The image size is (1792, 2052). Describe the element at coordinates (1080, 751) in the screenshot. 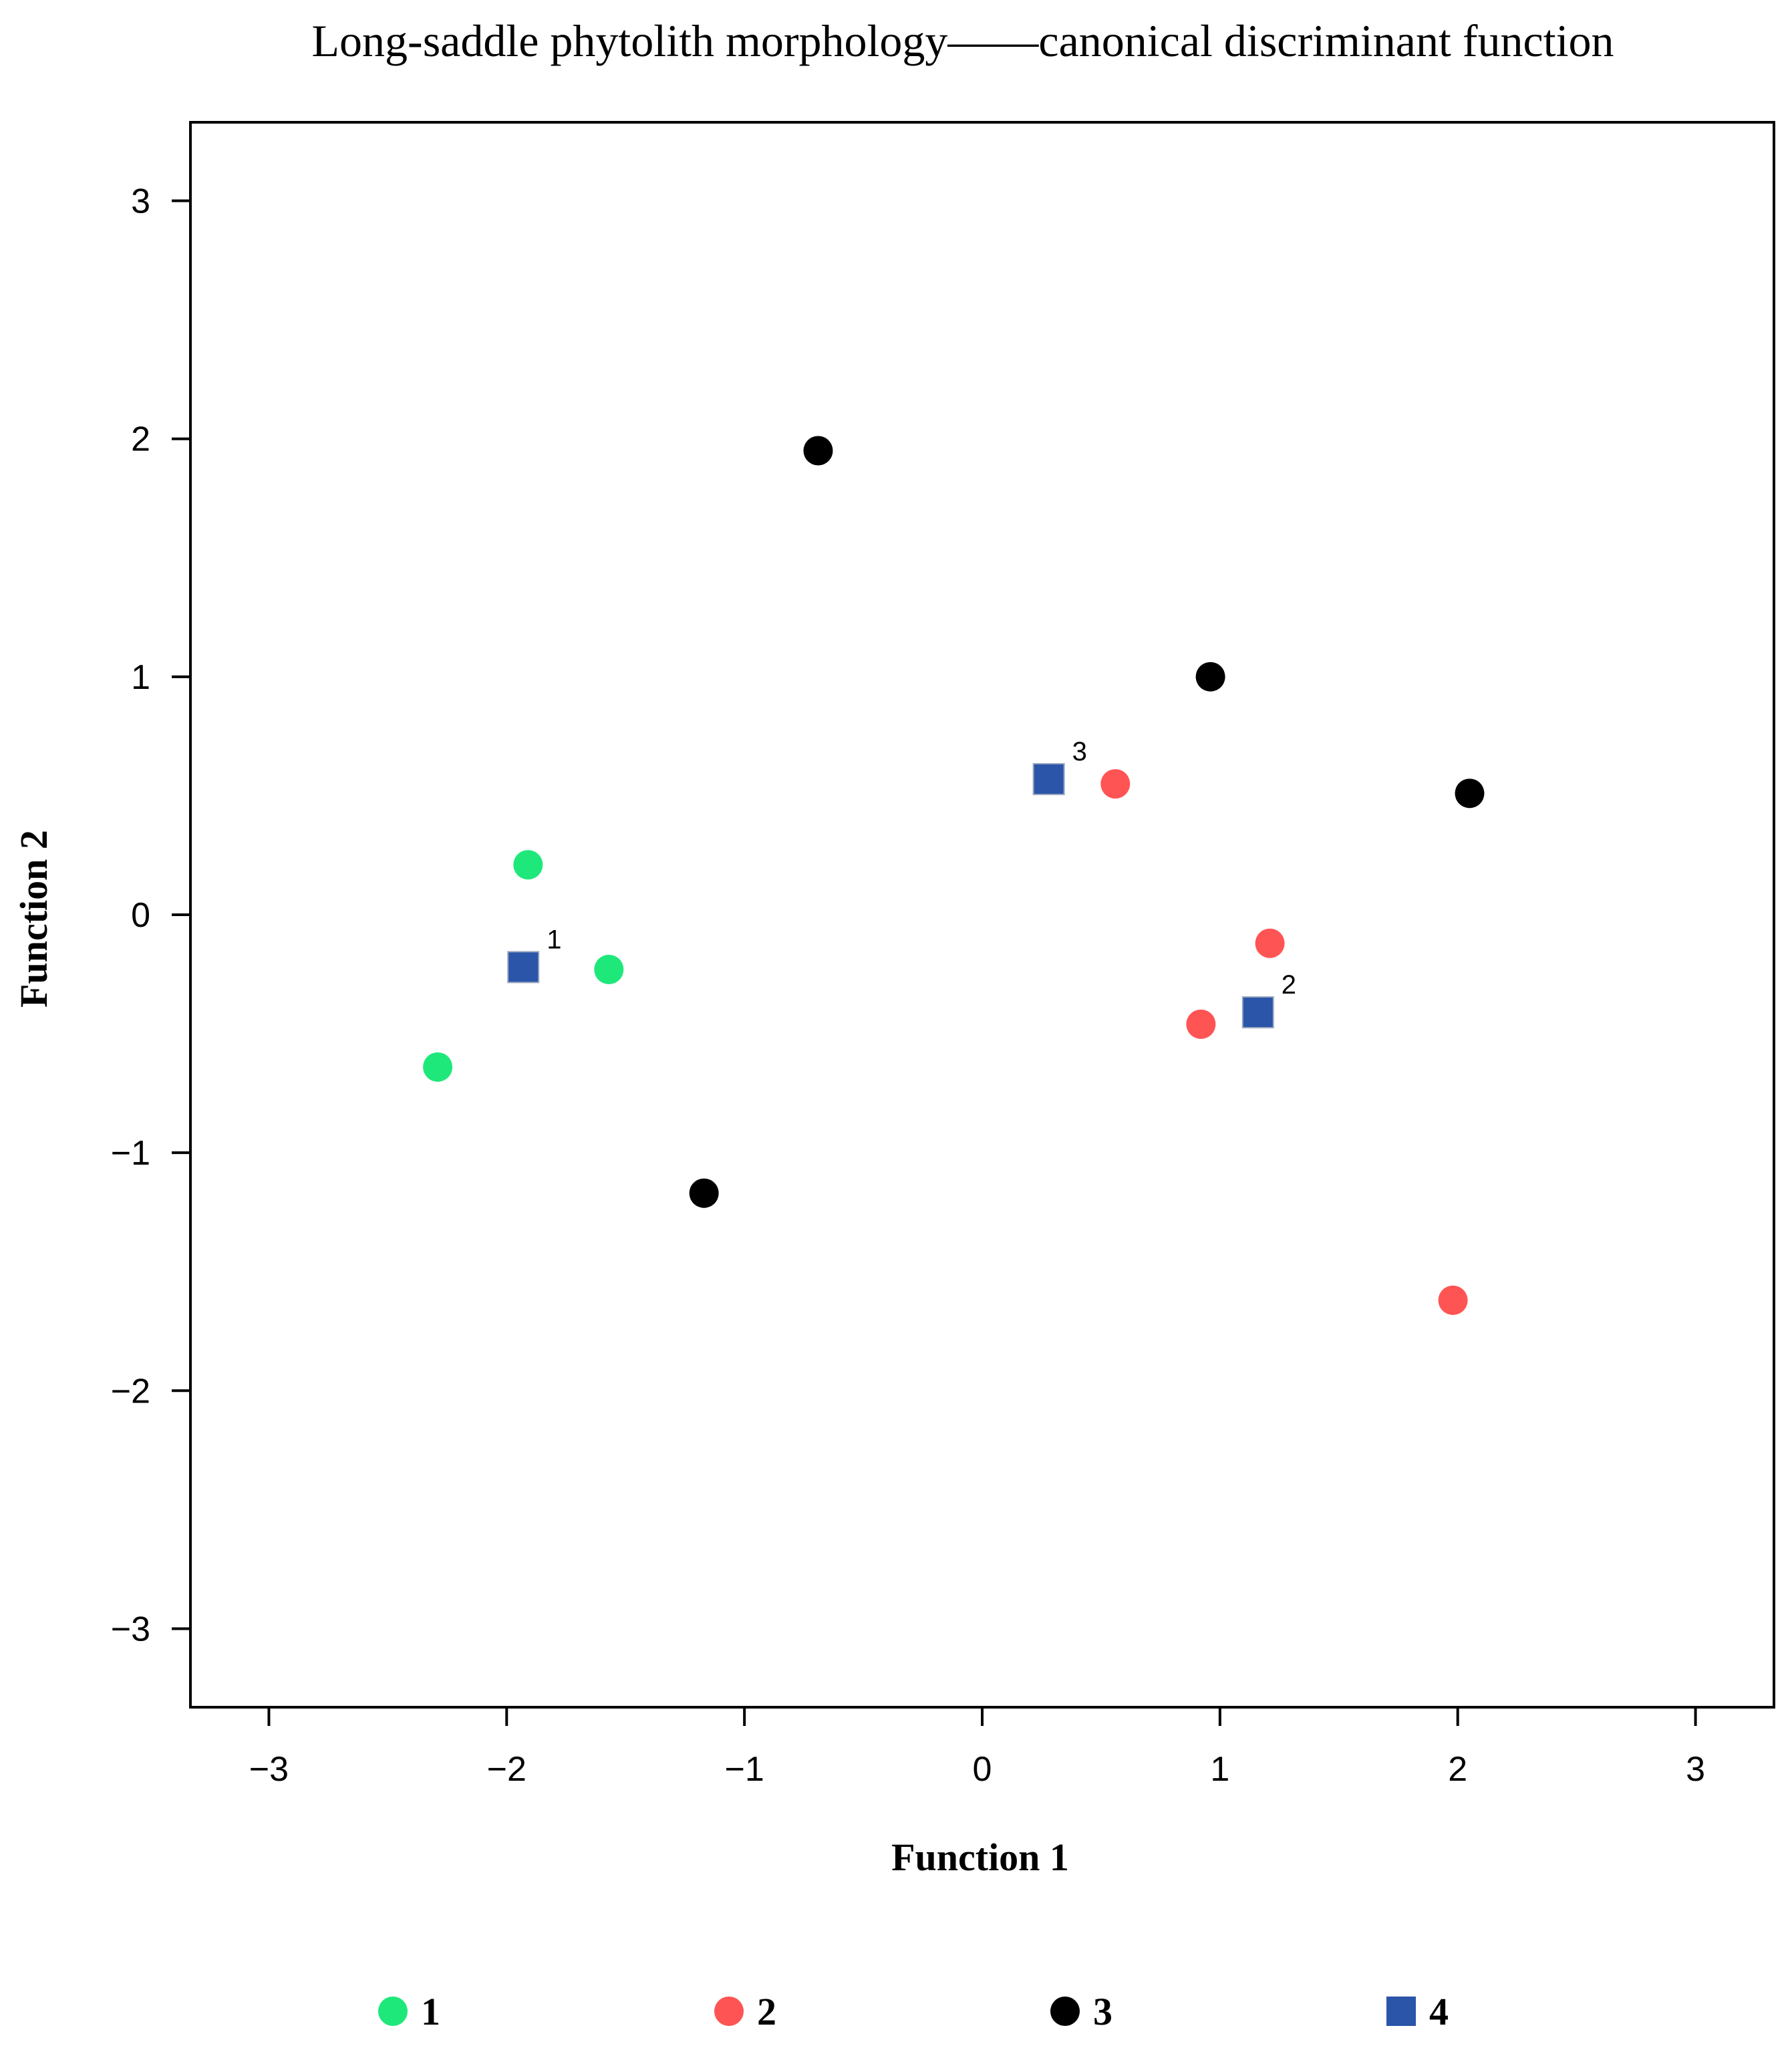

I see `centroid-label: 3` at that location.